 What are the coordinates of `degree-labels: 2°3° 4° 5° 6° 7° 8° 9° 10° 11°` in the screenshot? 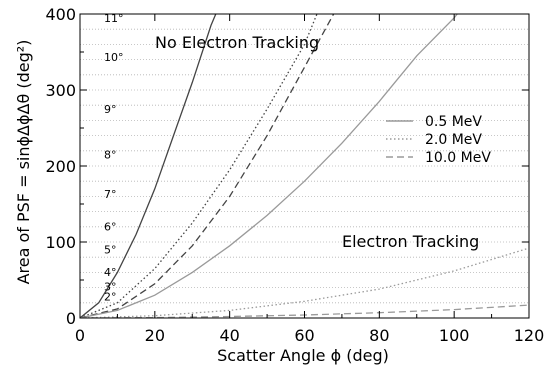 It's located at (114, 158).